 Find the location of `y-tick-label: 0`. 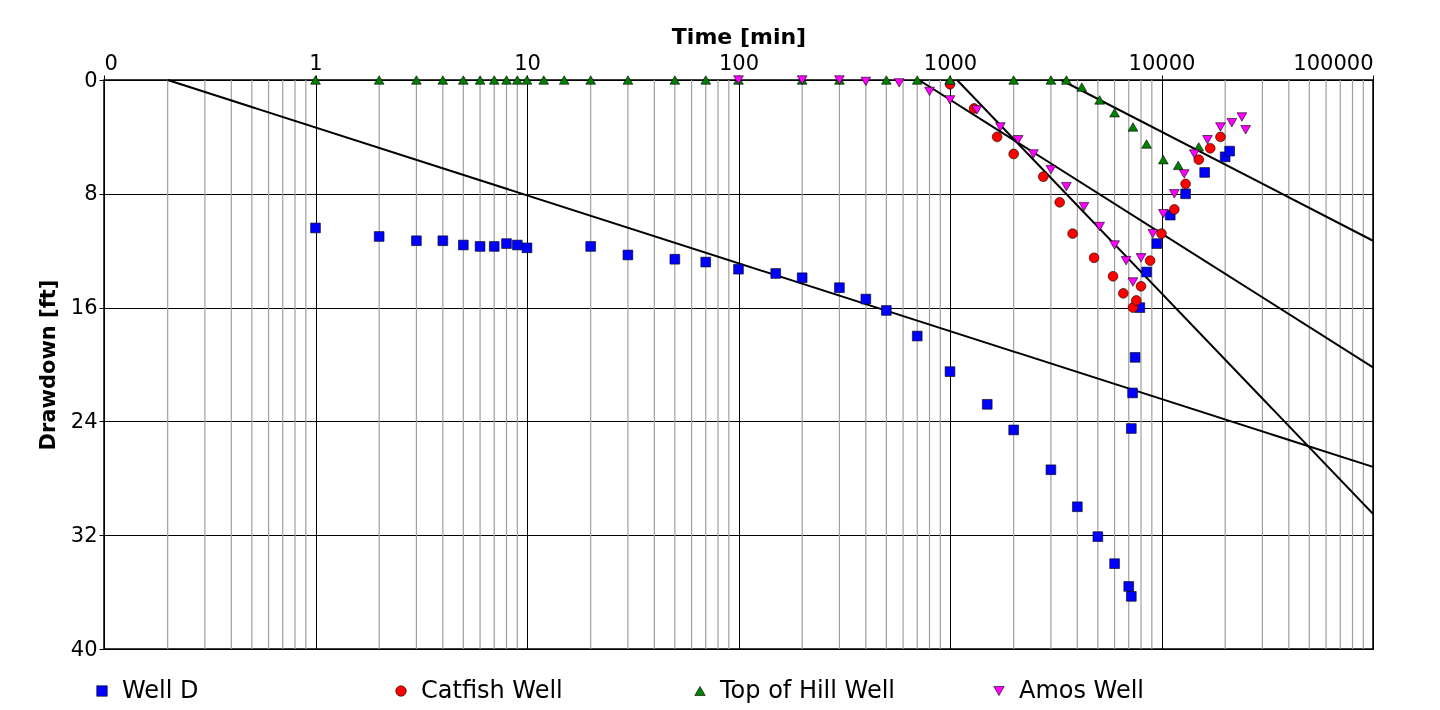

y-tick-label: 0 is located at coordinates (91, 79).